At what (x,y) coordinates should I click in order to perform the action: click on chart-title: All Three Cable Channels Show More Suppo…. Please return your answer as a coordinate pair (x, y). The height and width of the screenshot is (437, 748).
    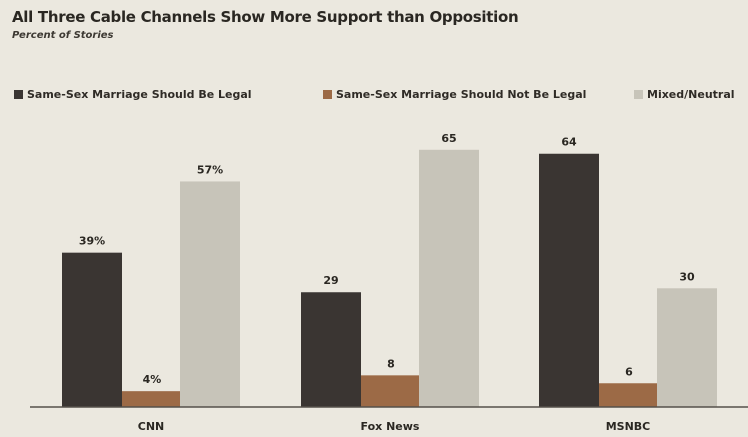
    Looking at the image, I should click on (265, 17).